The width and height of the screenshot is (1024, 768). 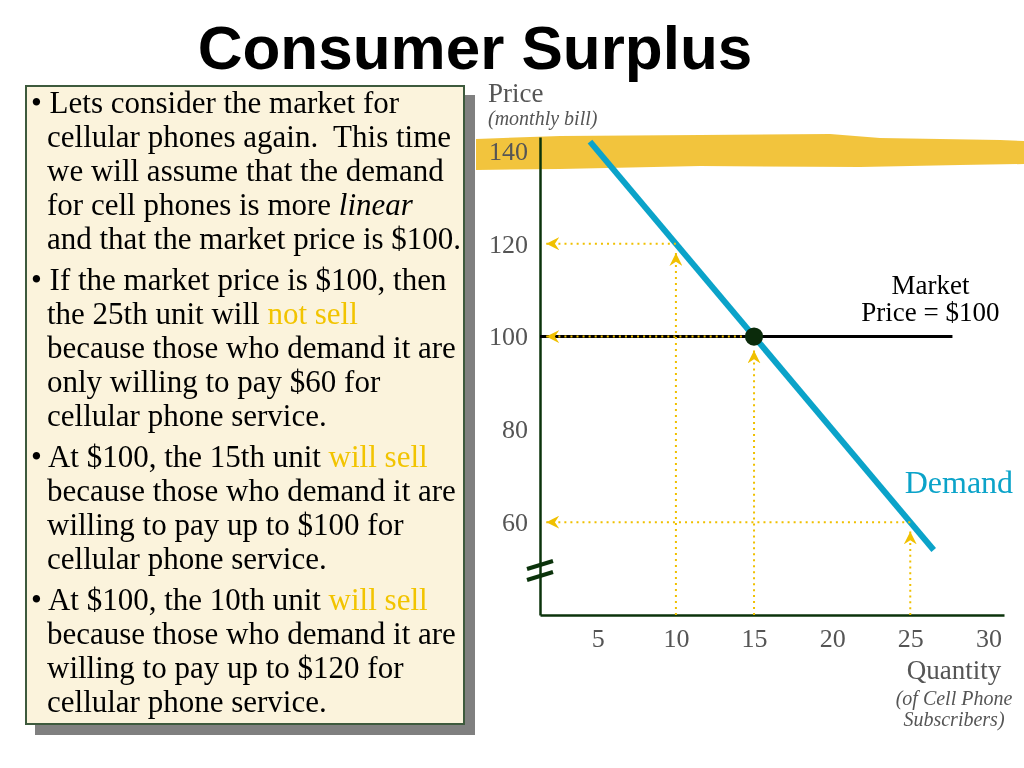 I want to click on y-tick-label: 60, so click(x=515, y=522).